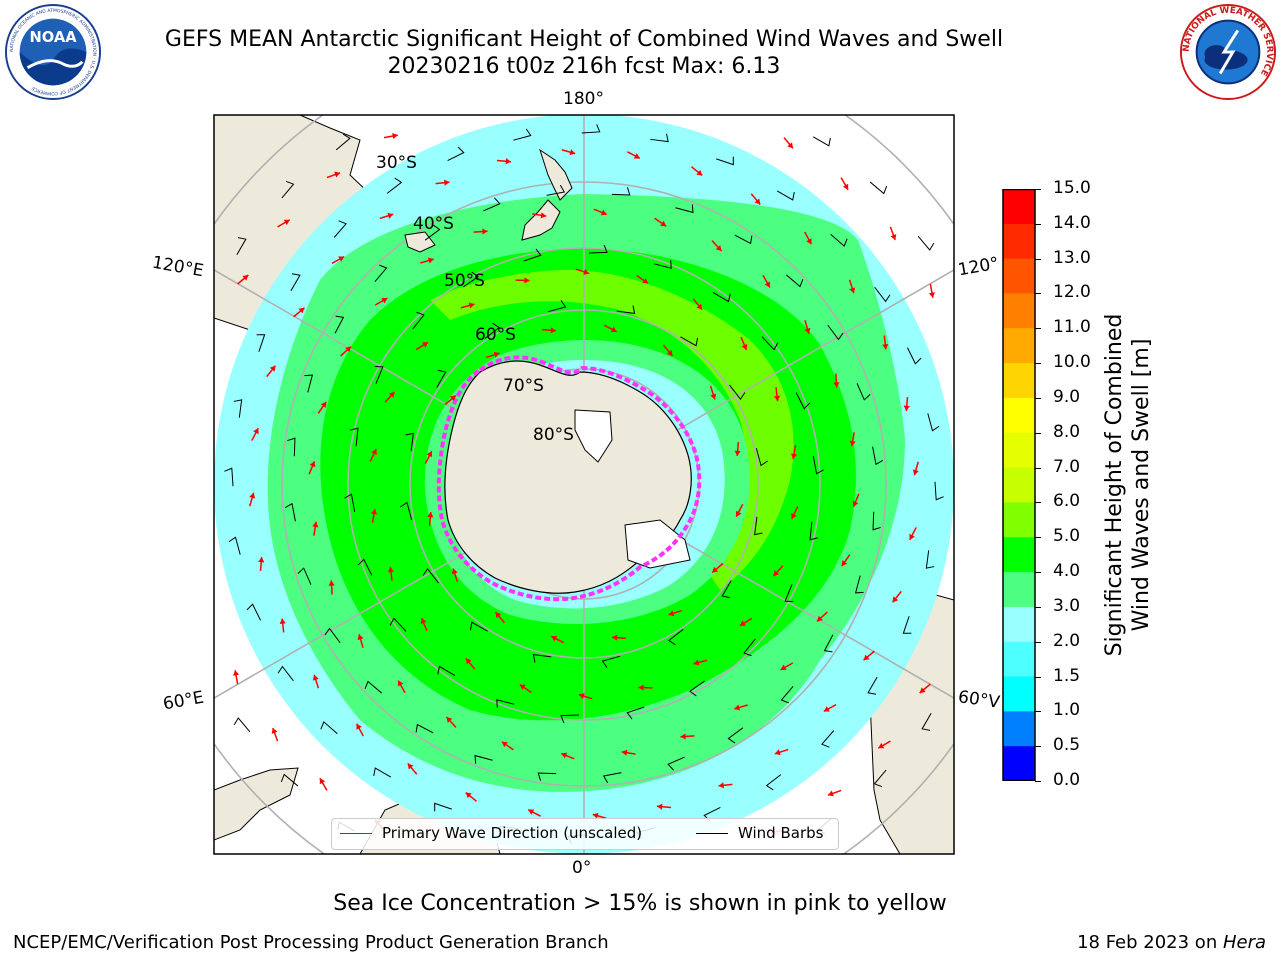 The image size is (1280, 960). Describe the element at coordinates (1067, 710) in the screenshot. I see `colorbar-tick: 1.0` at that location.